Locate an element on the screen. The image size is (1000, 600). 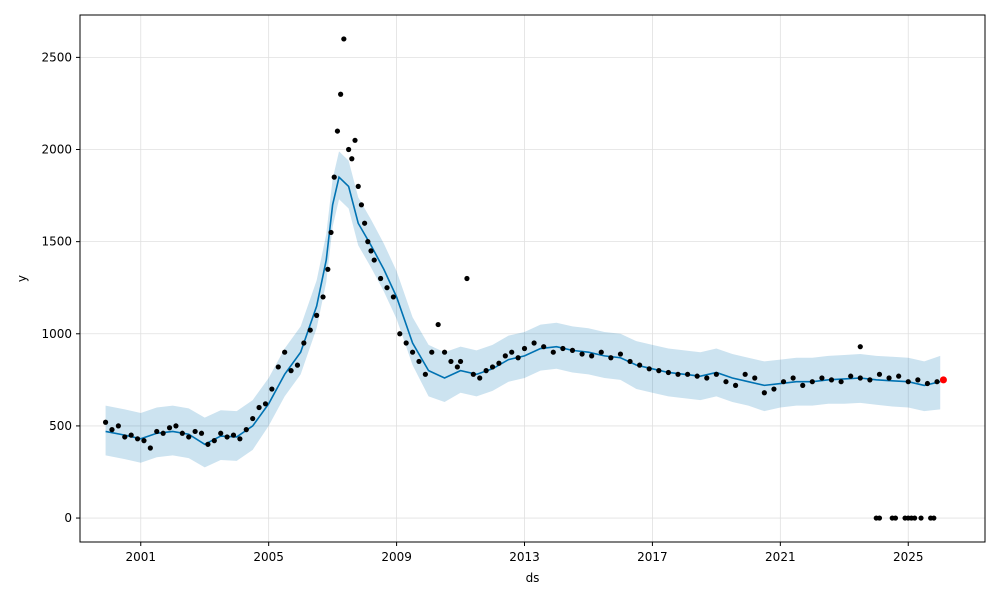
y-tick-label: 1000 is located at coordinates (56, 334).